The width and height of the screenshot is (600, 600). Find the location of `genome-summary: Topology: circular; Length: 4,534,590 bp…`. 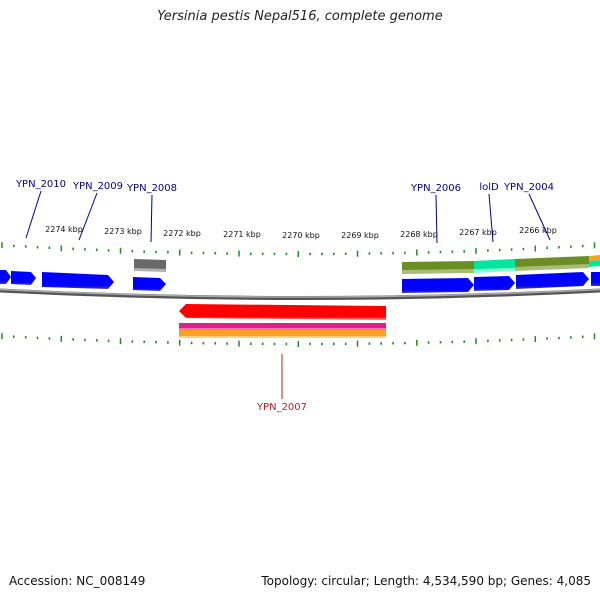

genome-summary: Topology: circular; Length: 4,534,590 bp… is located at coordinates (426, 581).